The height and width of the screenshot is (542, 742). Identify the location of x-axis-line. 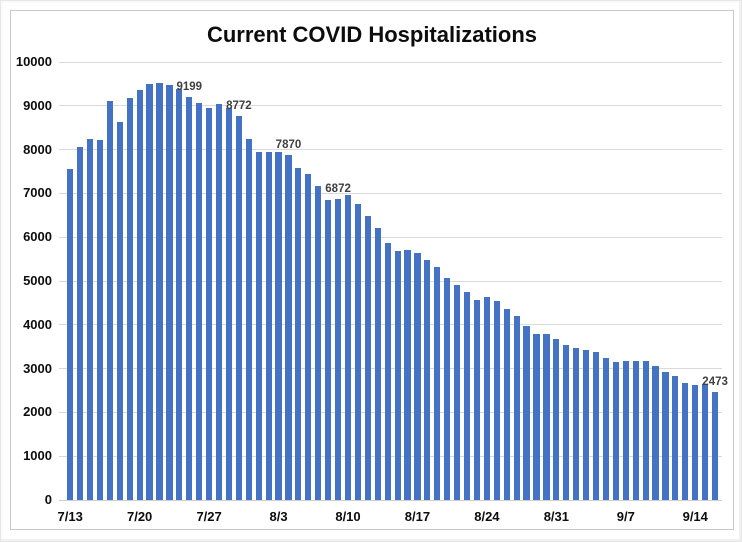
(390, 500).